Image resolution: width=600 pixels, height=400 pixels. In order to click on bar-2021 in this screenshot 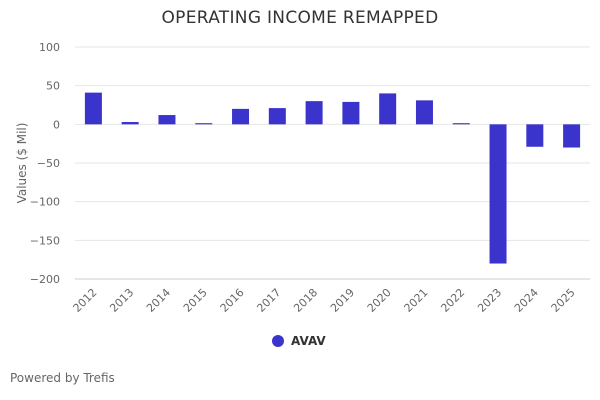, I will do `click(424, 112)`.